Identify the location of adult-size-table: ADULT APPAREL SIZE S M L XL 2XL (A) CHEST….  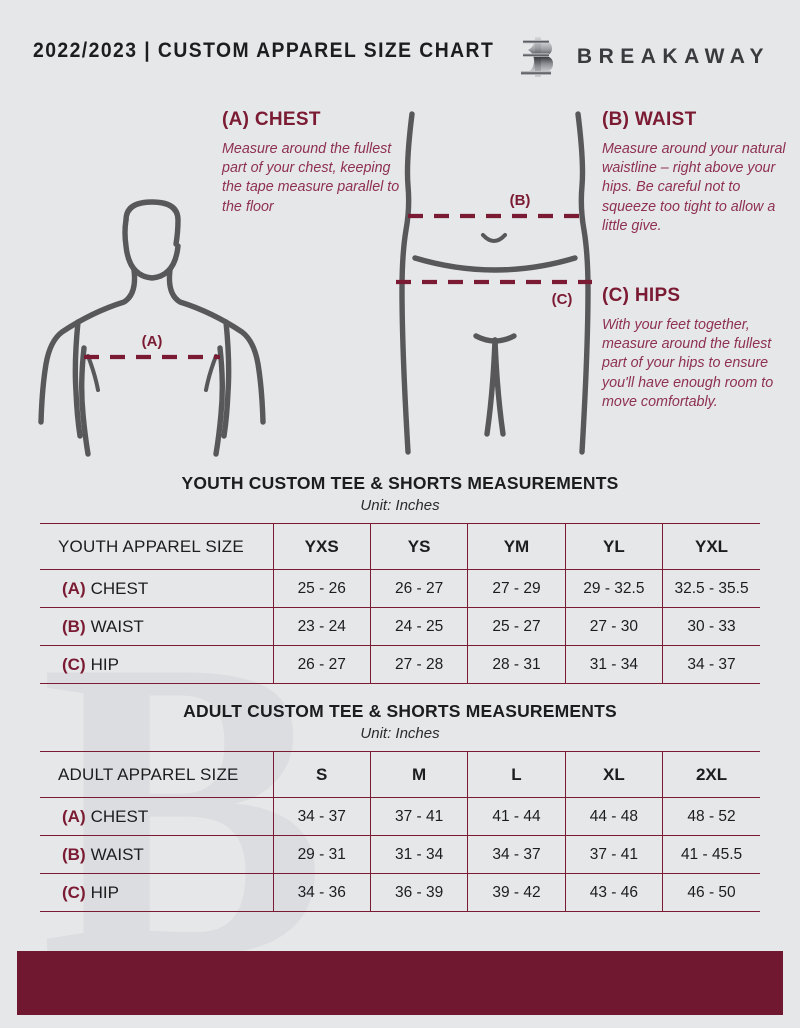
(400, 831).